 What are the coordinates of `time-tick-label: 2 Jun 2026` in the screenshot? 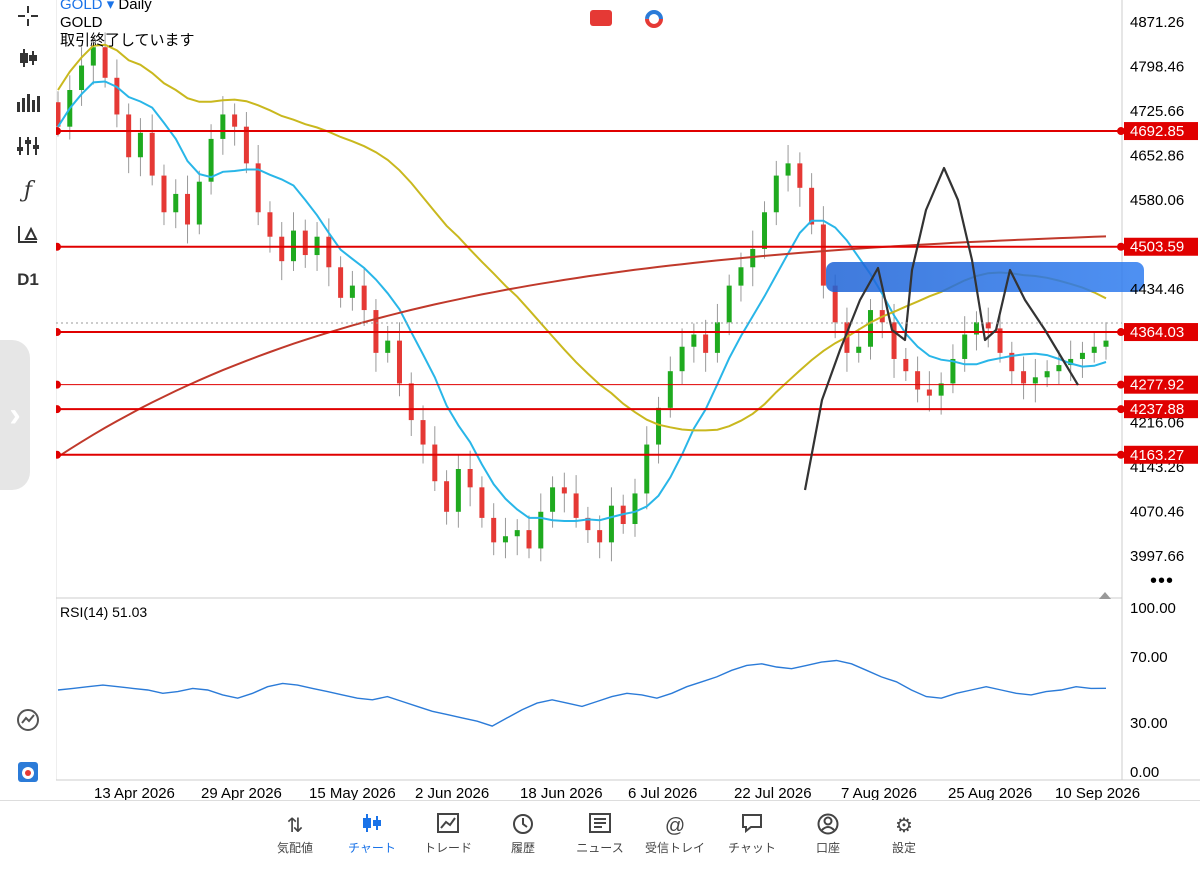 It's located at (452, 792).